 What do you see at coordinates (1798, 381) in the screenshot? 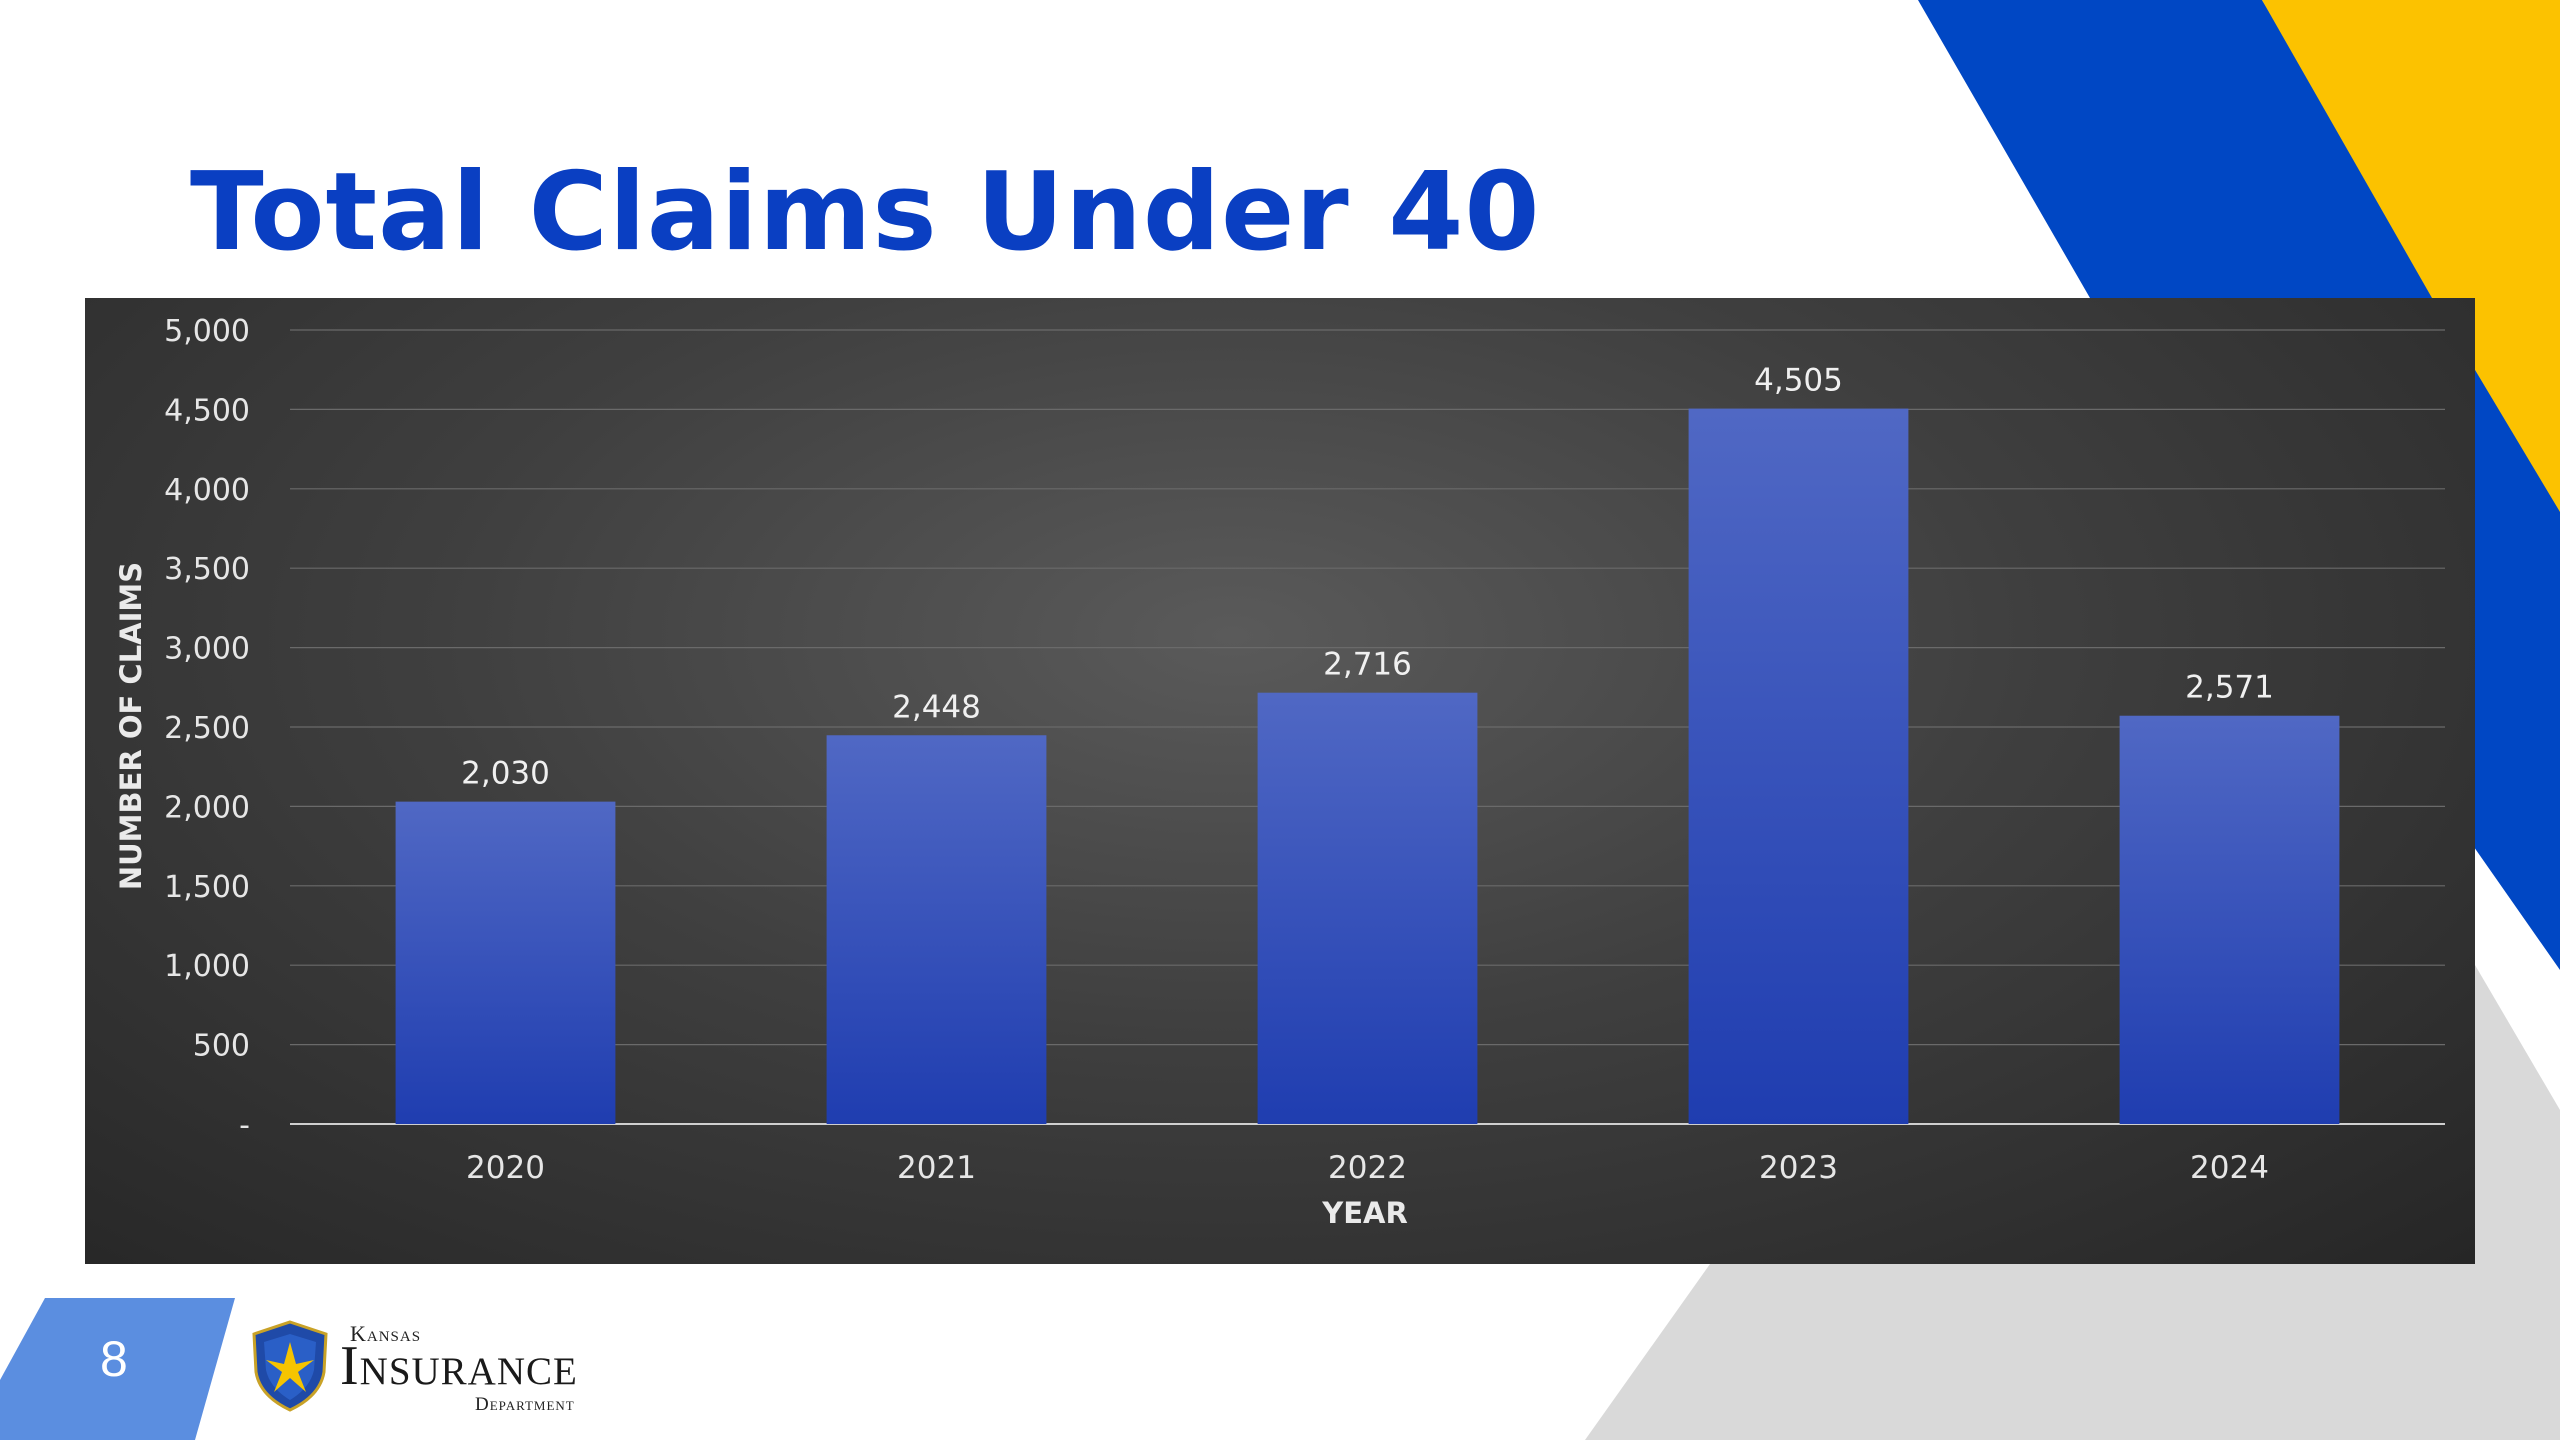
I see `data-label: 4,505` at bounding box center [1798, 381].